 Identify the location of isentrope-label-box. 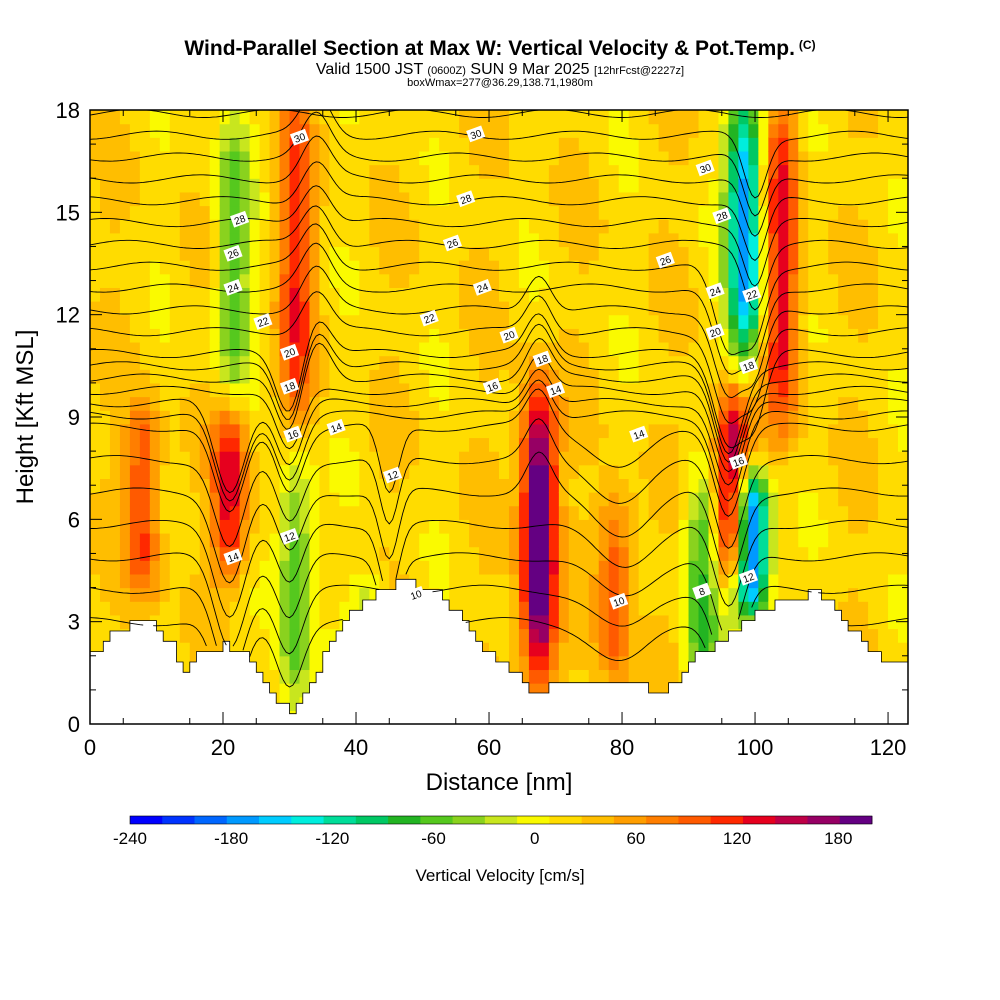
(466, 199).